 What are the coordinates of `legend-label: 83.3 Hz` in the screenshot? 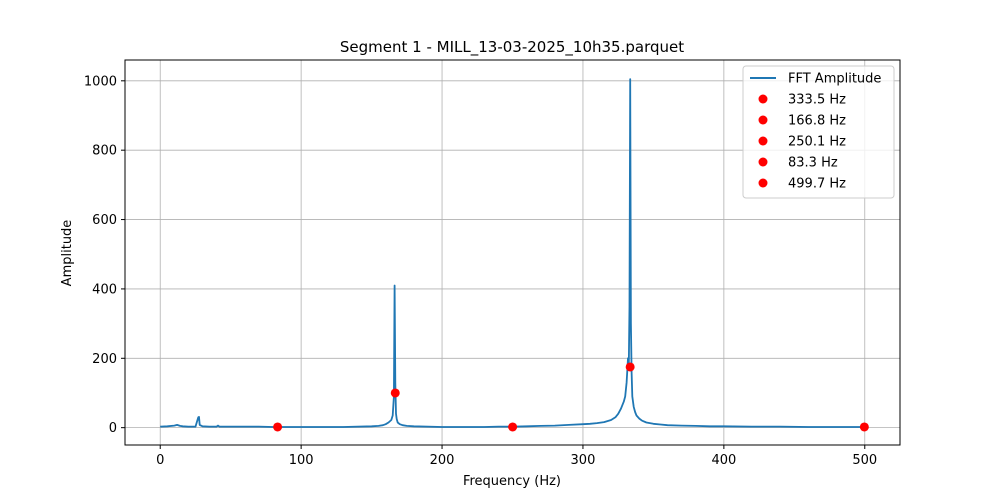 It's located at (813, 163).